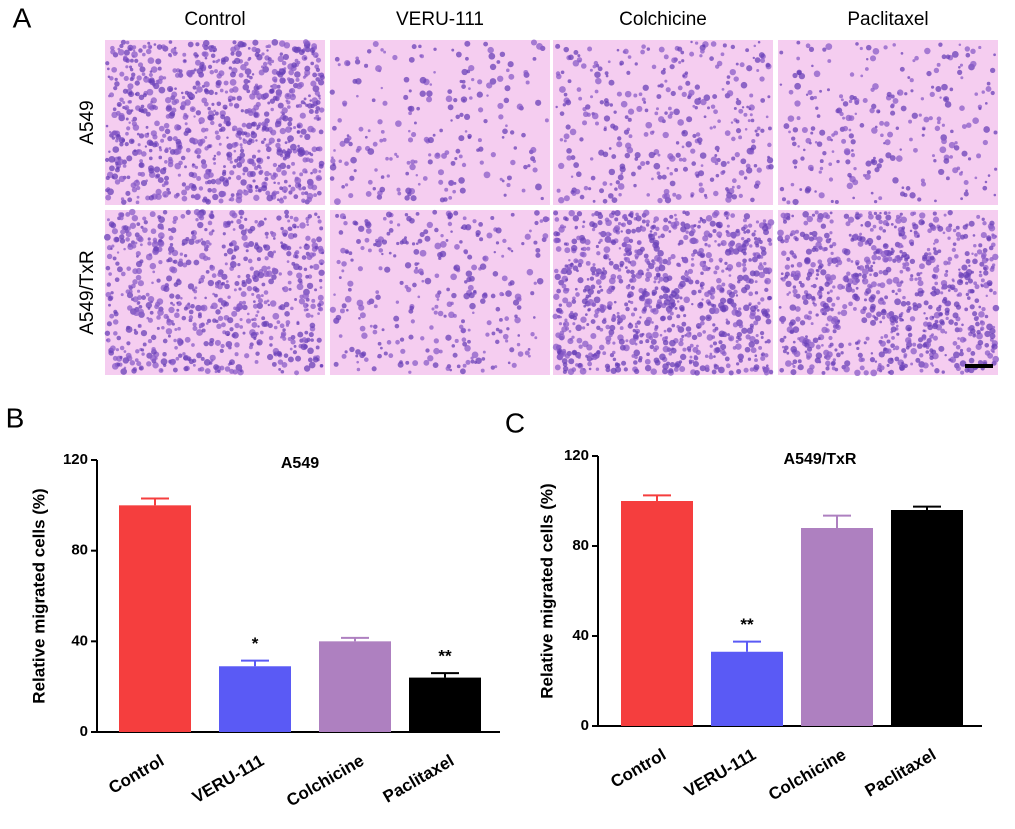 Image resolution: width=1015 pixels, height=829 pixels. I want to click on y-axis-label: Relative migrated cells (%), so click(546, 590).